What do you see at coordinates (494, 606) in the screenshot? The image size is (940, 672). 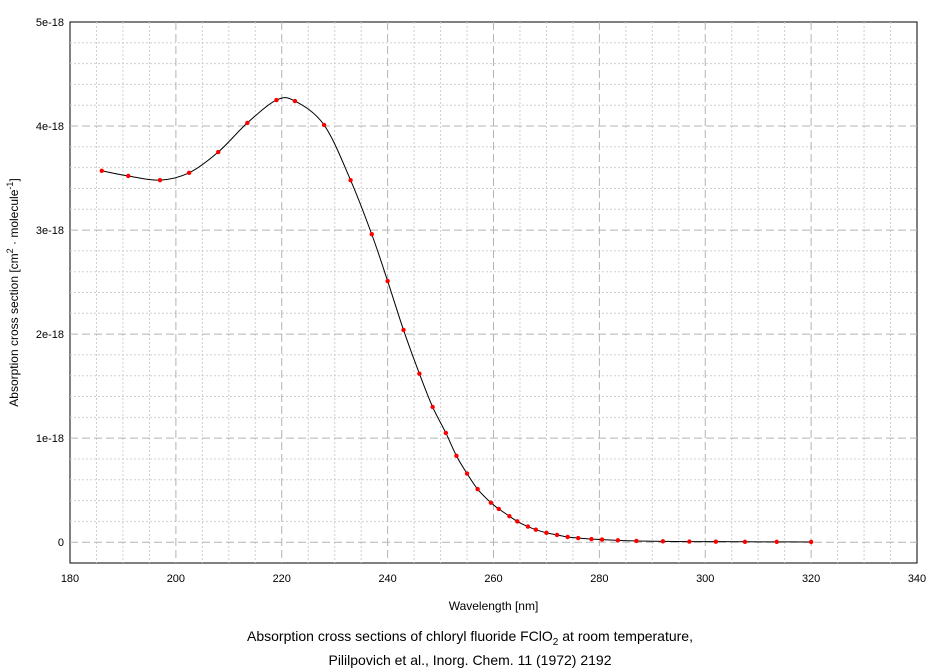 I see `x-axis-title: Wavelength [nm]` at bounding box center [494, 606].